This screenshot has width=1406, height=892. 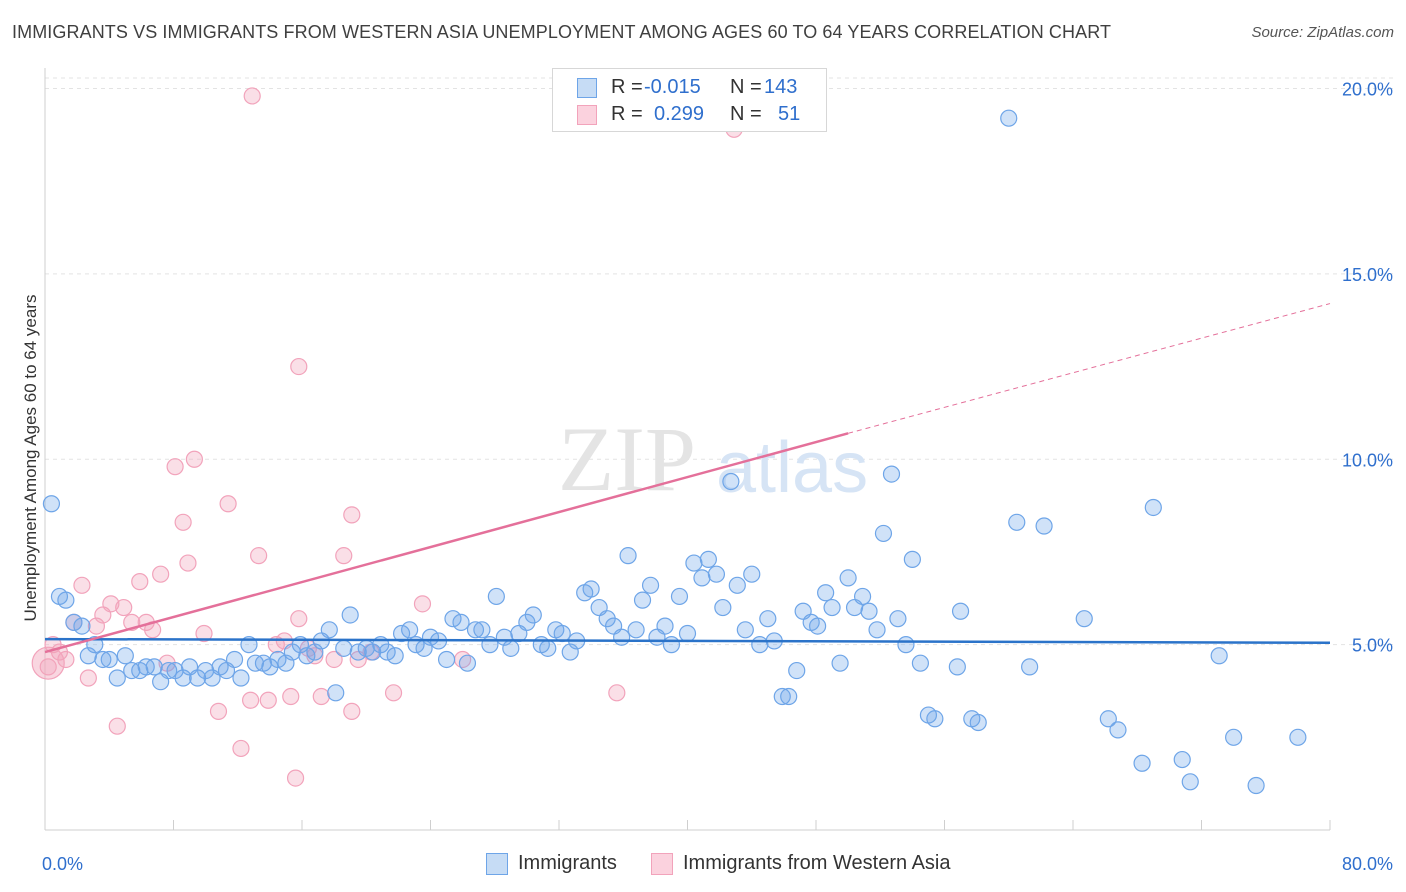 I want to click on legend-swatch-pink, so click(x=662, y=864).